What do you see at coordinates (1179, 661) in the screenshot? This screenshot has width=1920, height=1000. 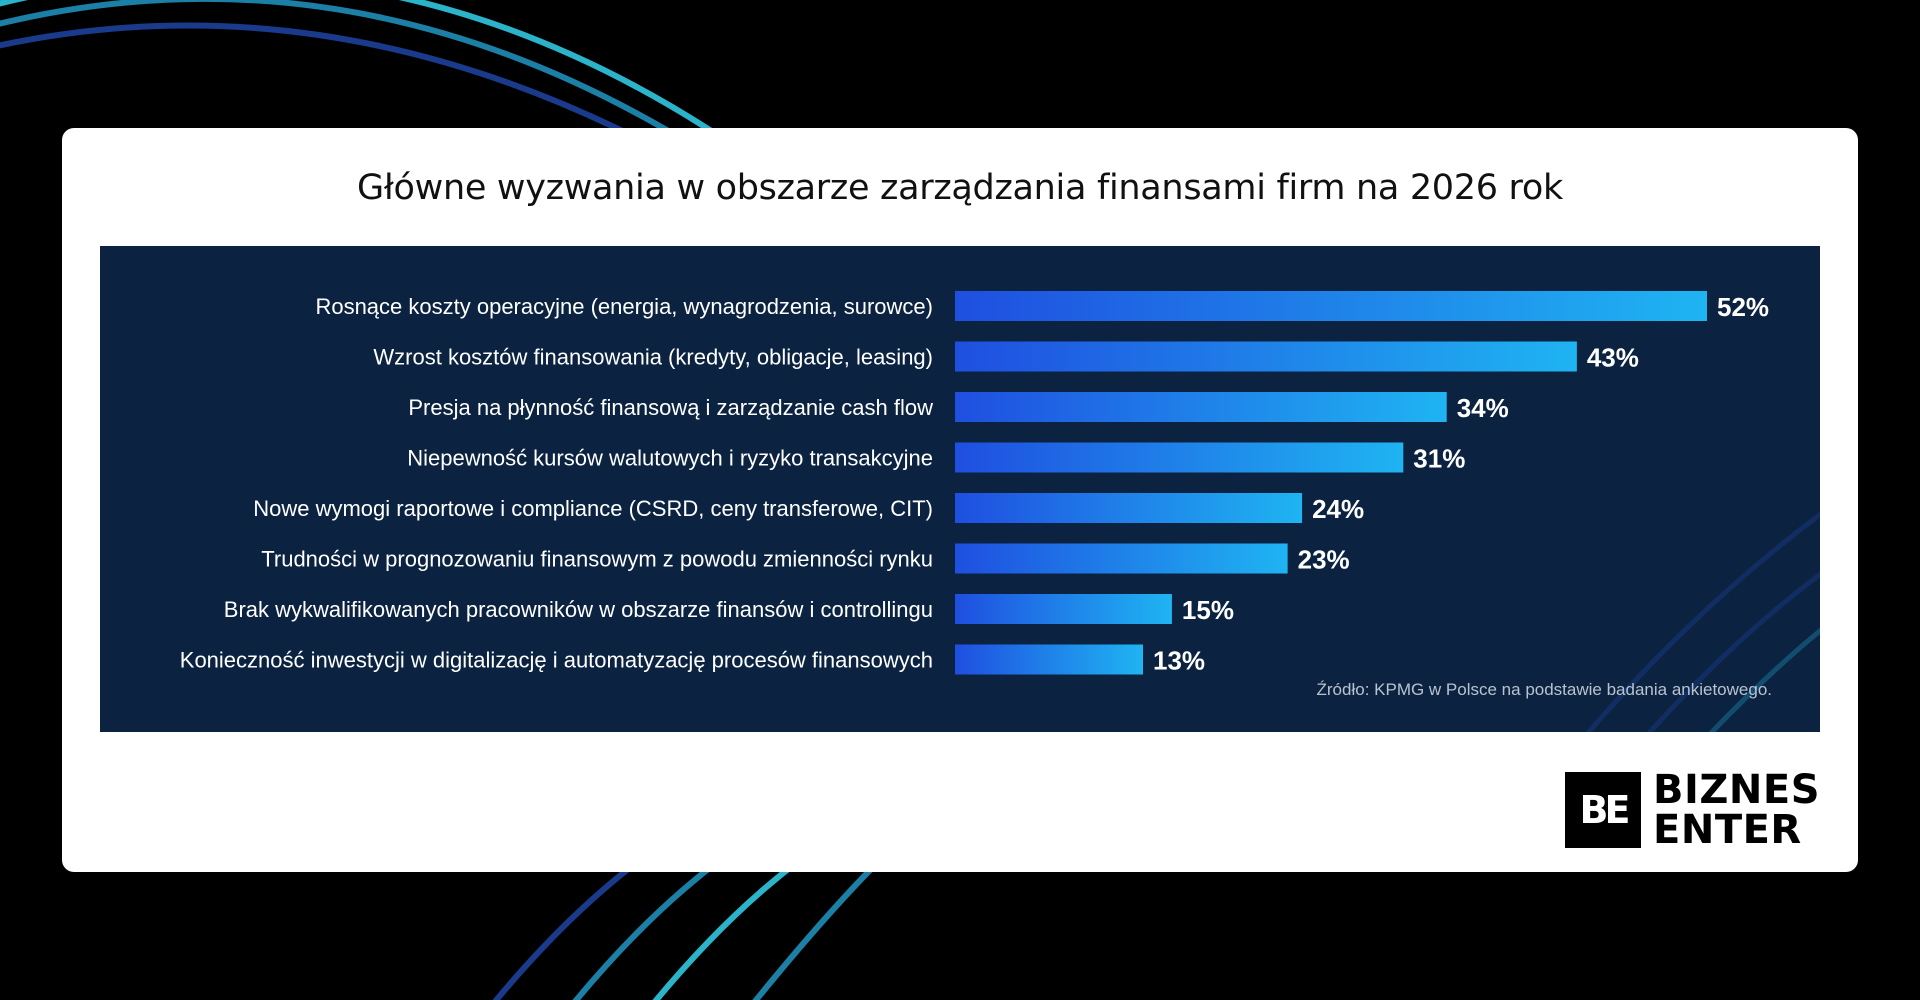 I see `value-label: 13%` at bounding box center [1179, 661].